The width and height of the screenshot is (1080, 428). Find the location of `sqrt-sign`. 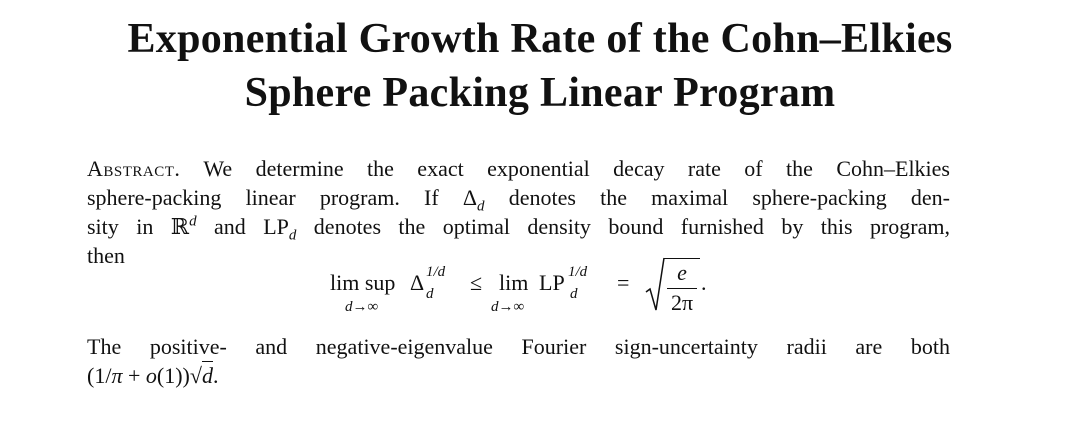

sqrt-sign is located at coordinates (655, 284).